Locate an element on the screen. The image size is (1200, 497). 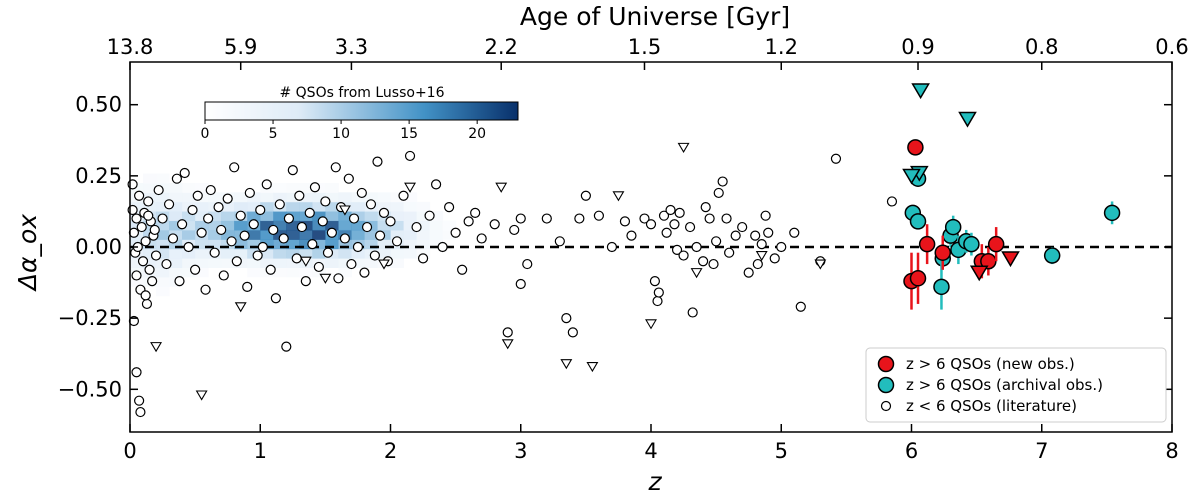
top-axis-title: Age of Universe [Gyr] is located at coordinates (655, 16).